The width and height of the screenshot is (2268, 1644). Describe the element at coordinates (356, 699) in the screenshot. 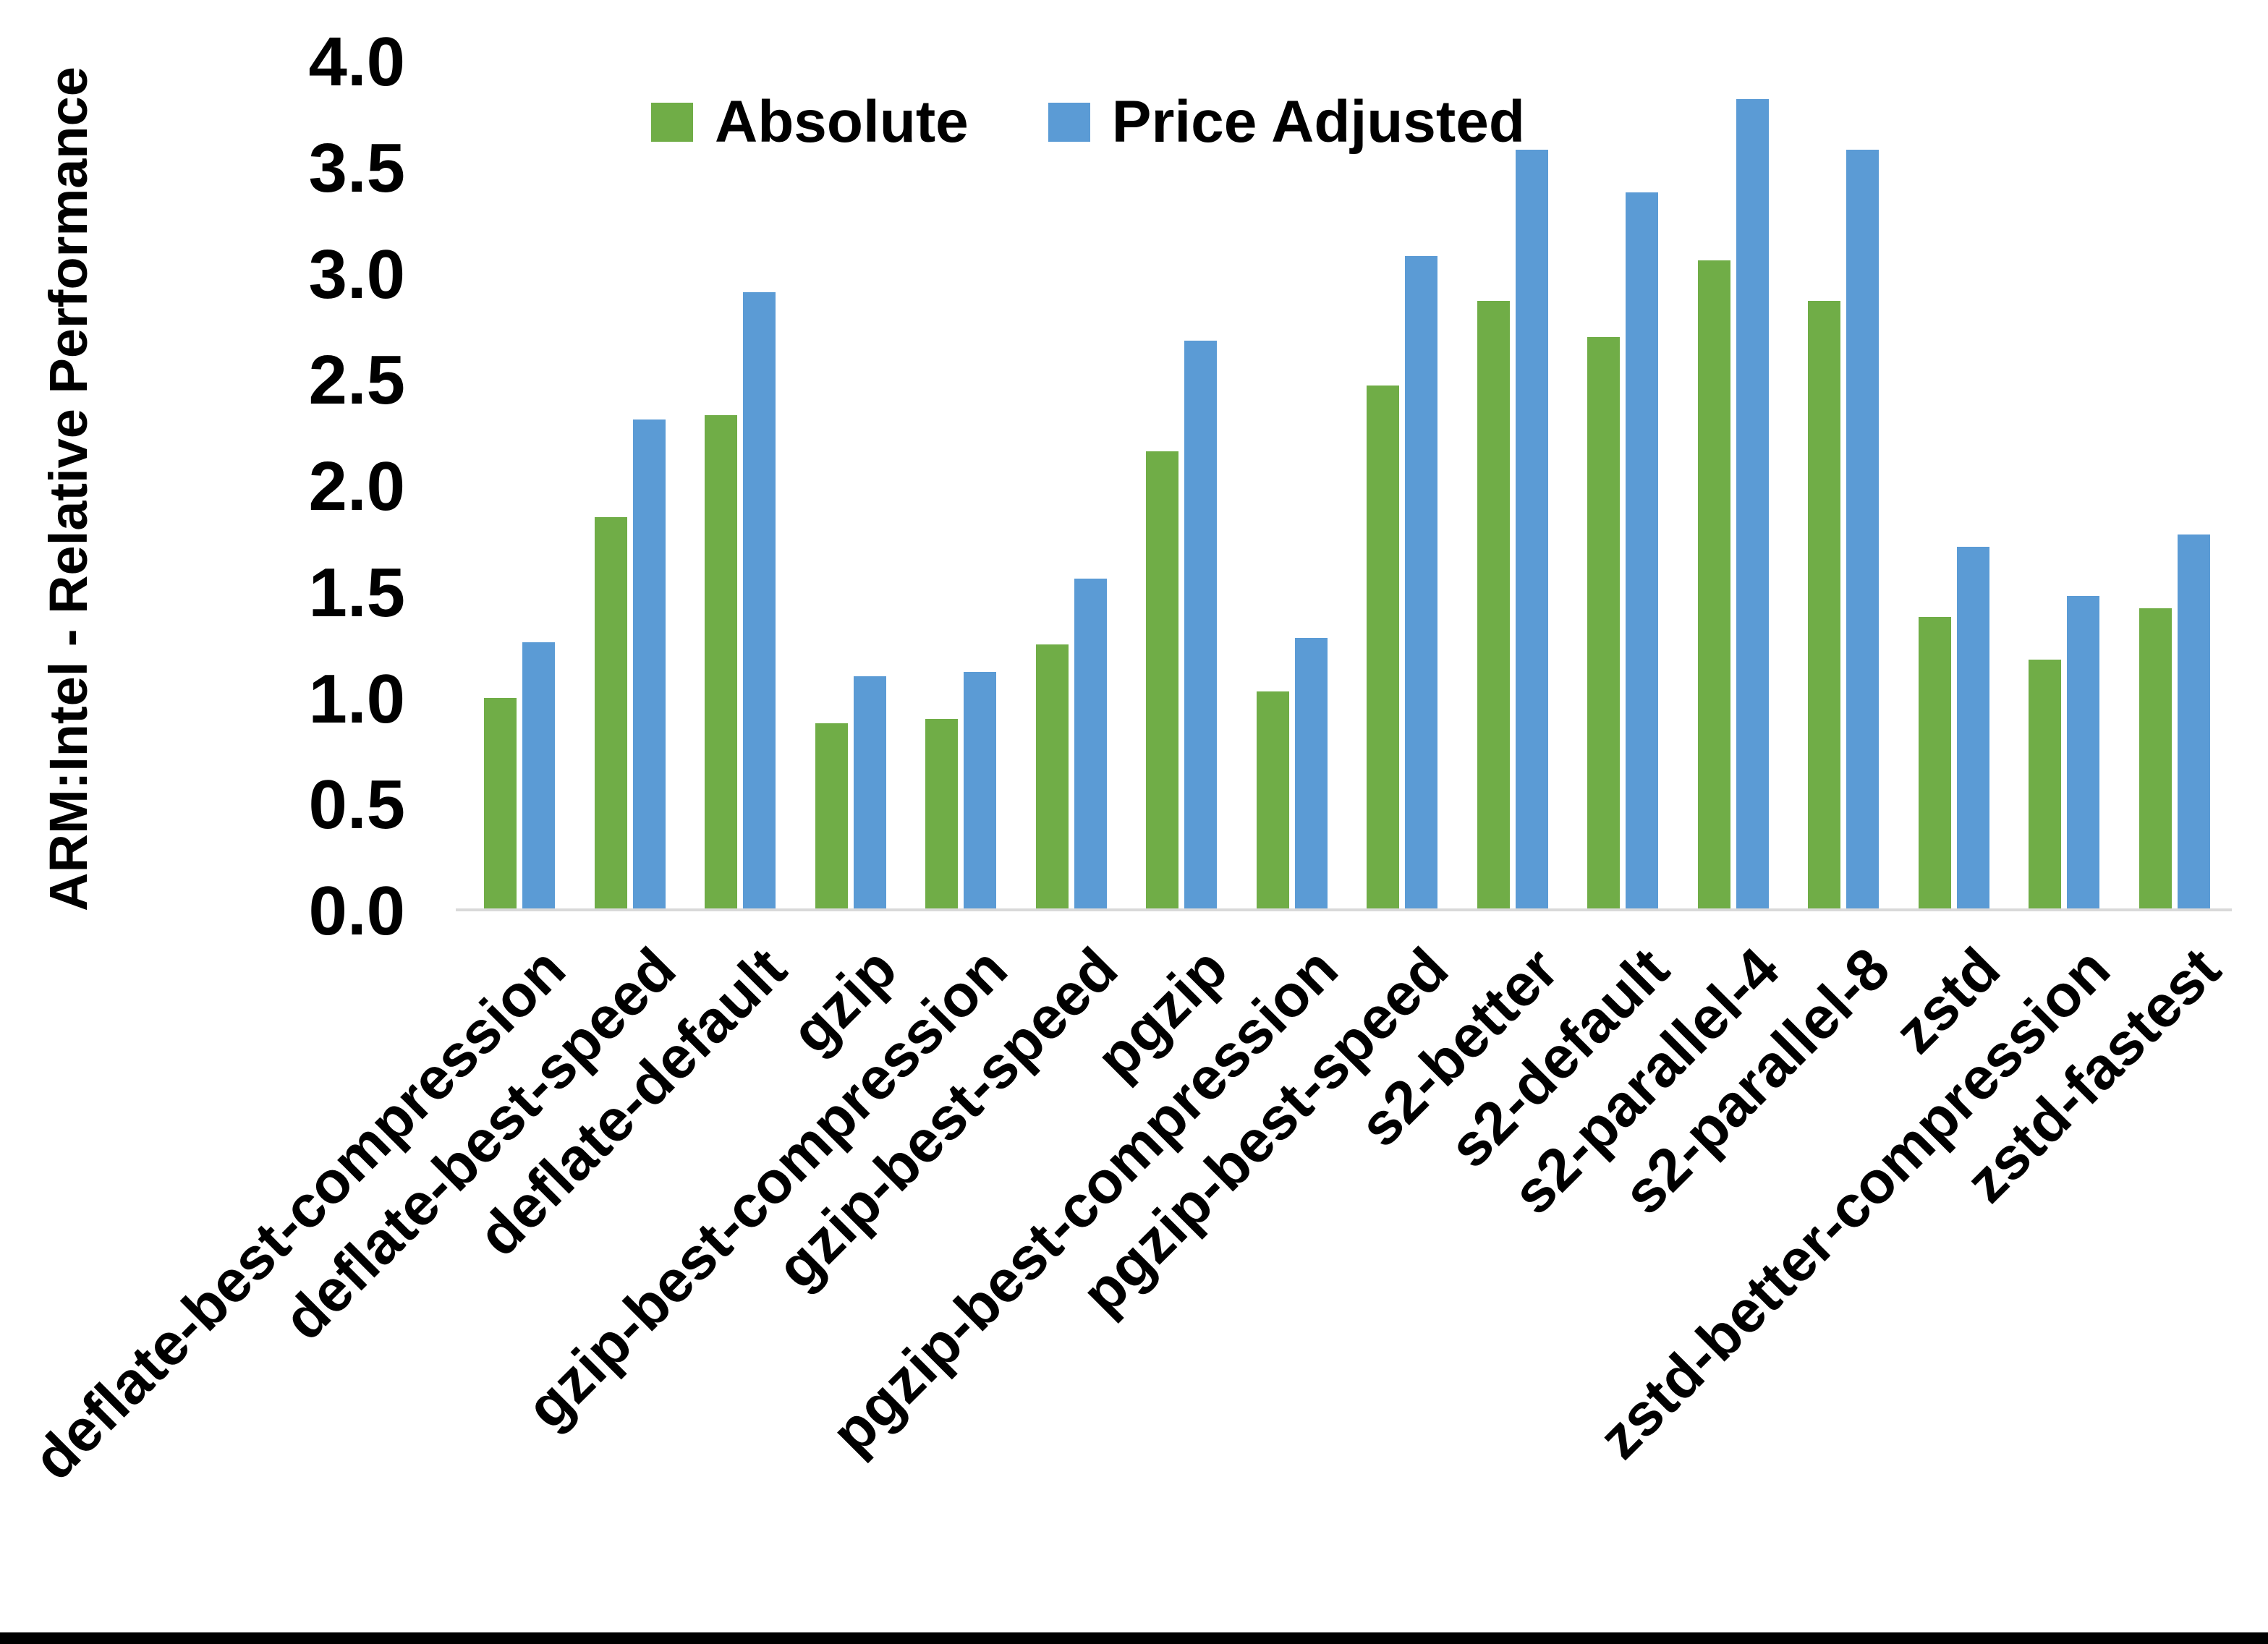

I see `y-tick-label: 1.0` at that location.